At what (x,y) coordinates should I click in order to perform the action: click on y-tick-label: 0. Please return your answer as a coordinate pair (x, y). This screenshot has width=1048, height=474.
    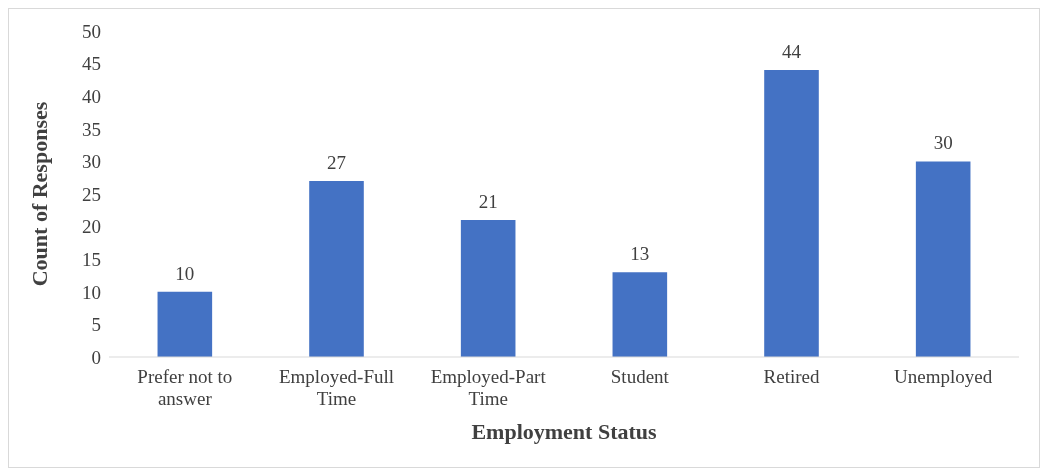
    Looking at the image, I should click on (96, 357).